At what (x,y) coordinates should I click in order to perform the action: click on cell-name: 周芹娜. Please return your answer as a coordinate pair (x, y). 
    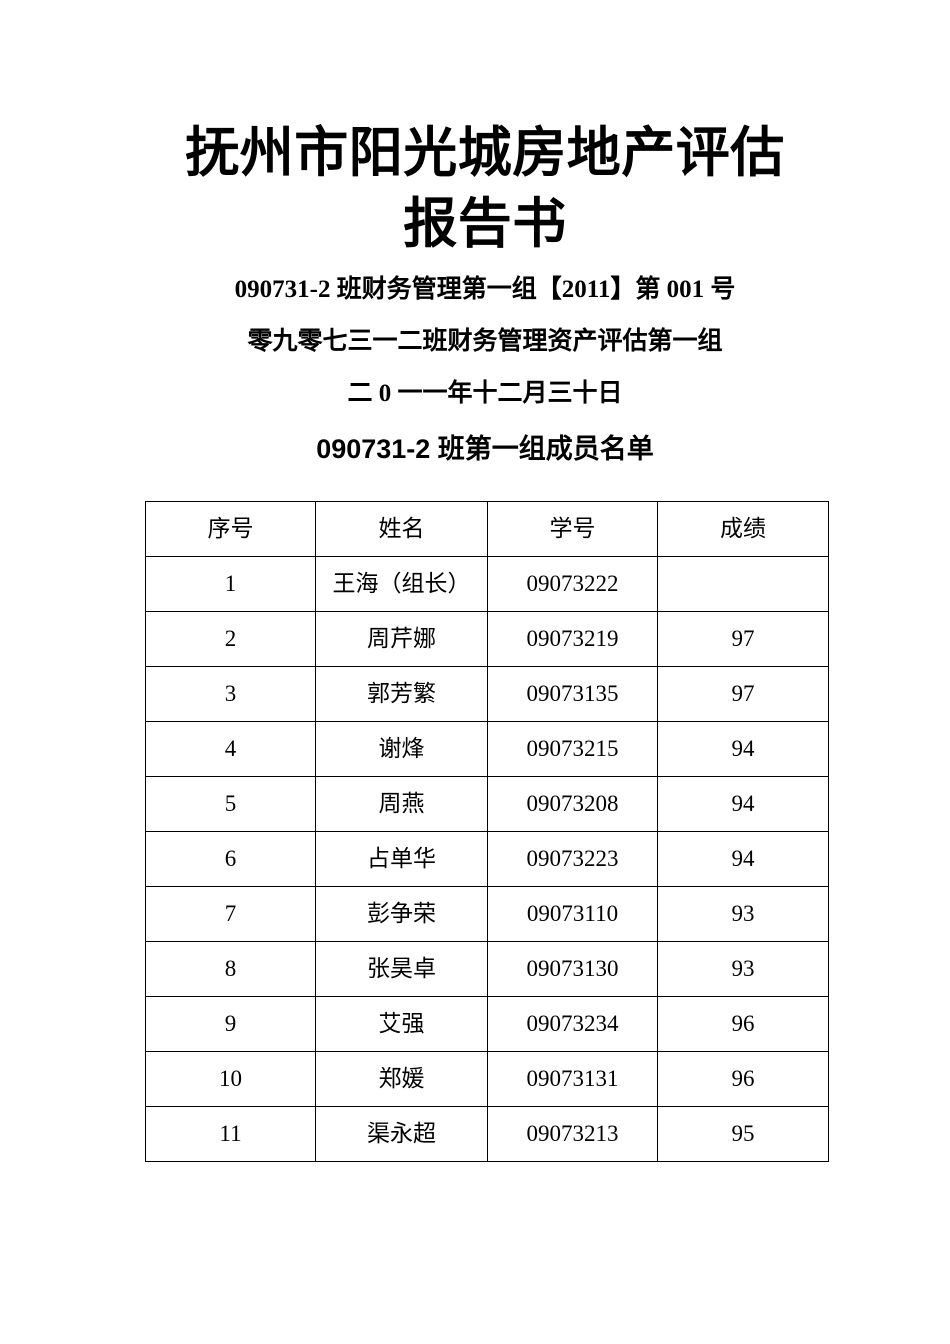
    Looking at the image, I should click on (401, 638).